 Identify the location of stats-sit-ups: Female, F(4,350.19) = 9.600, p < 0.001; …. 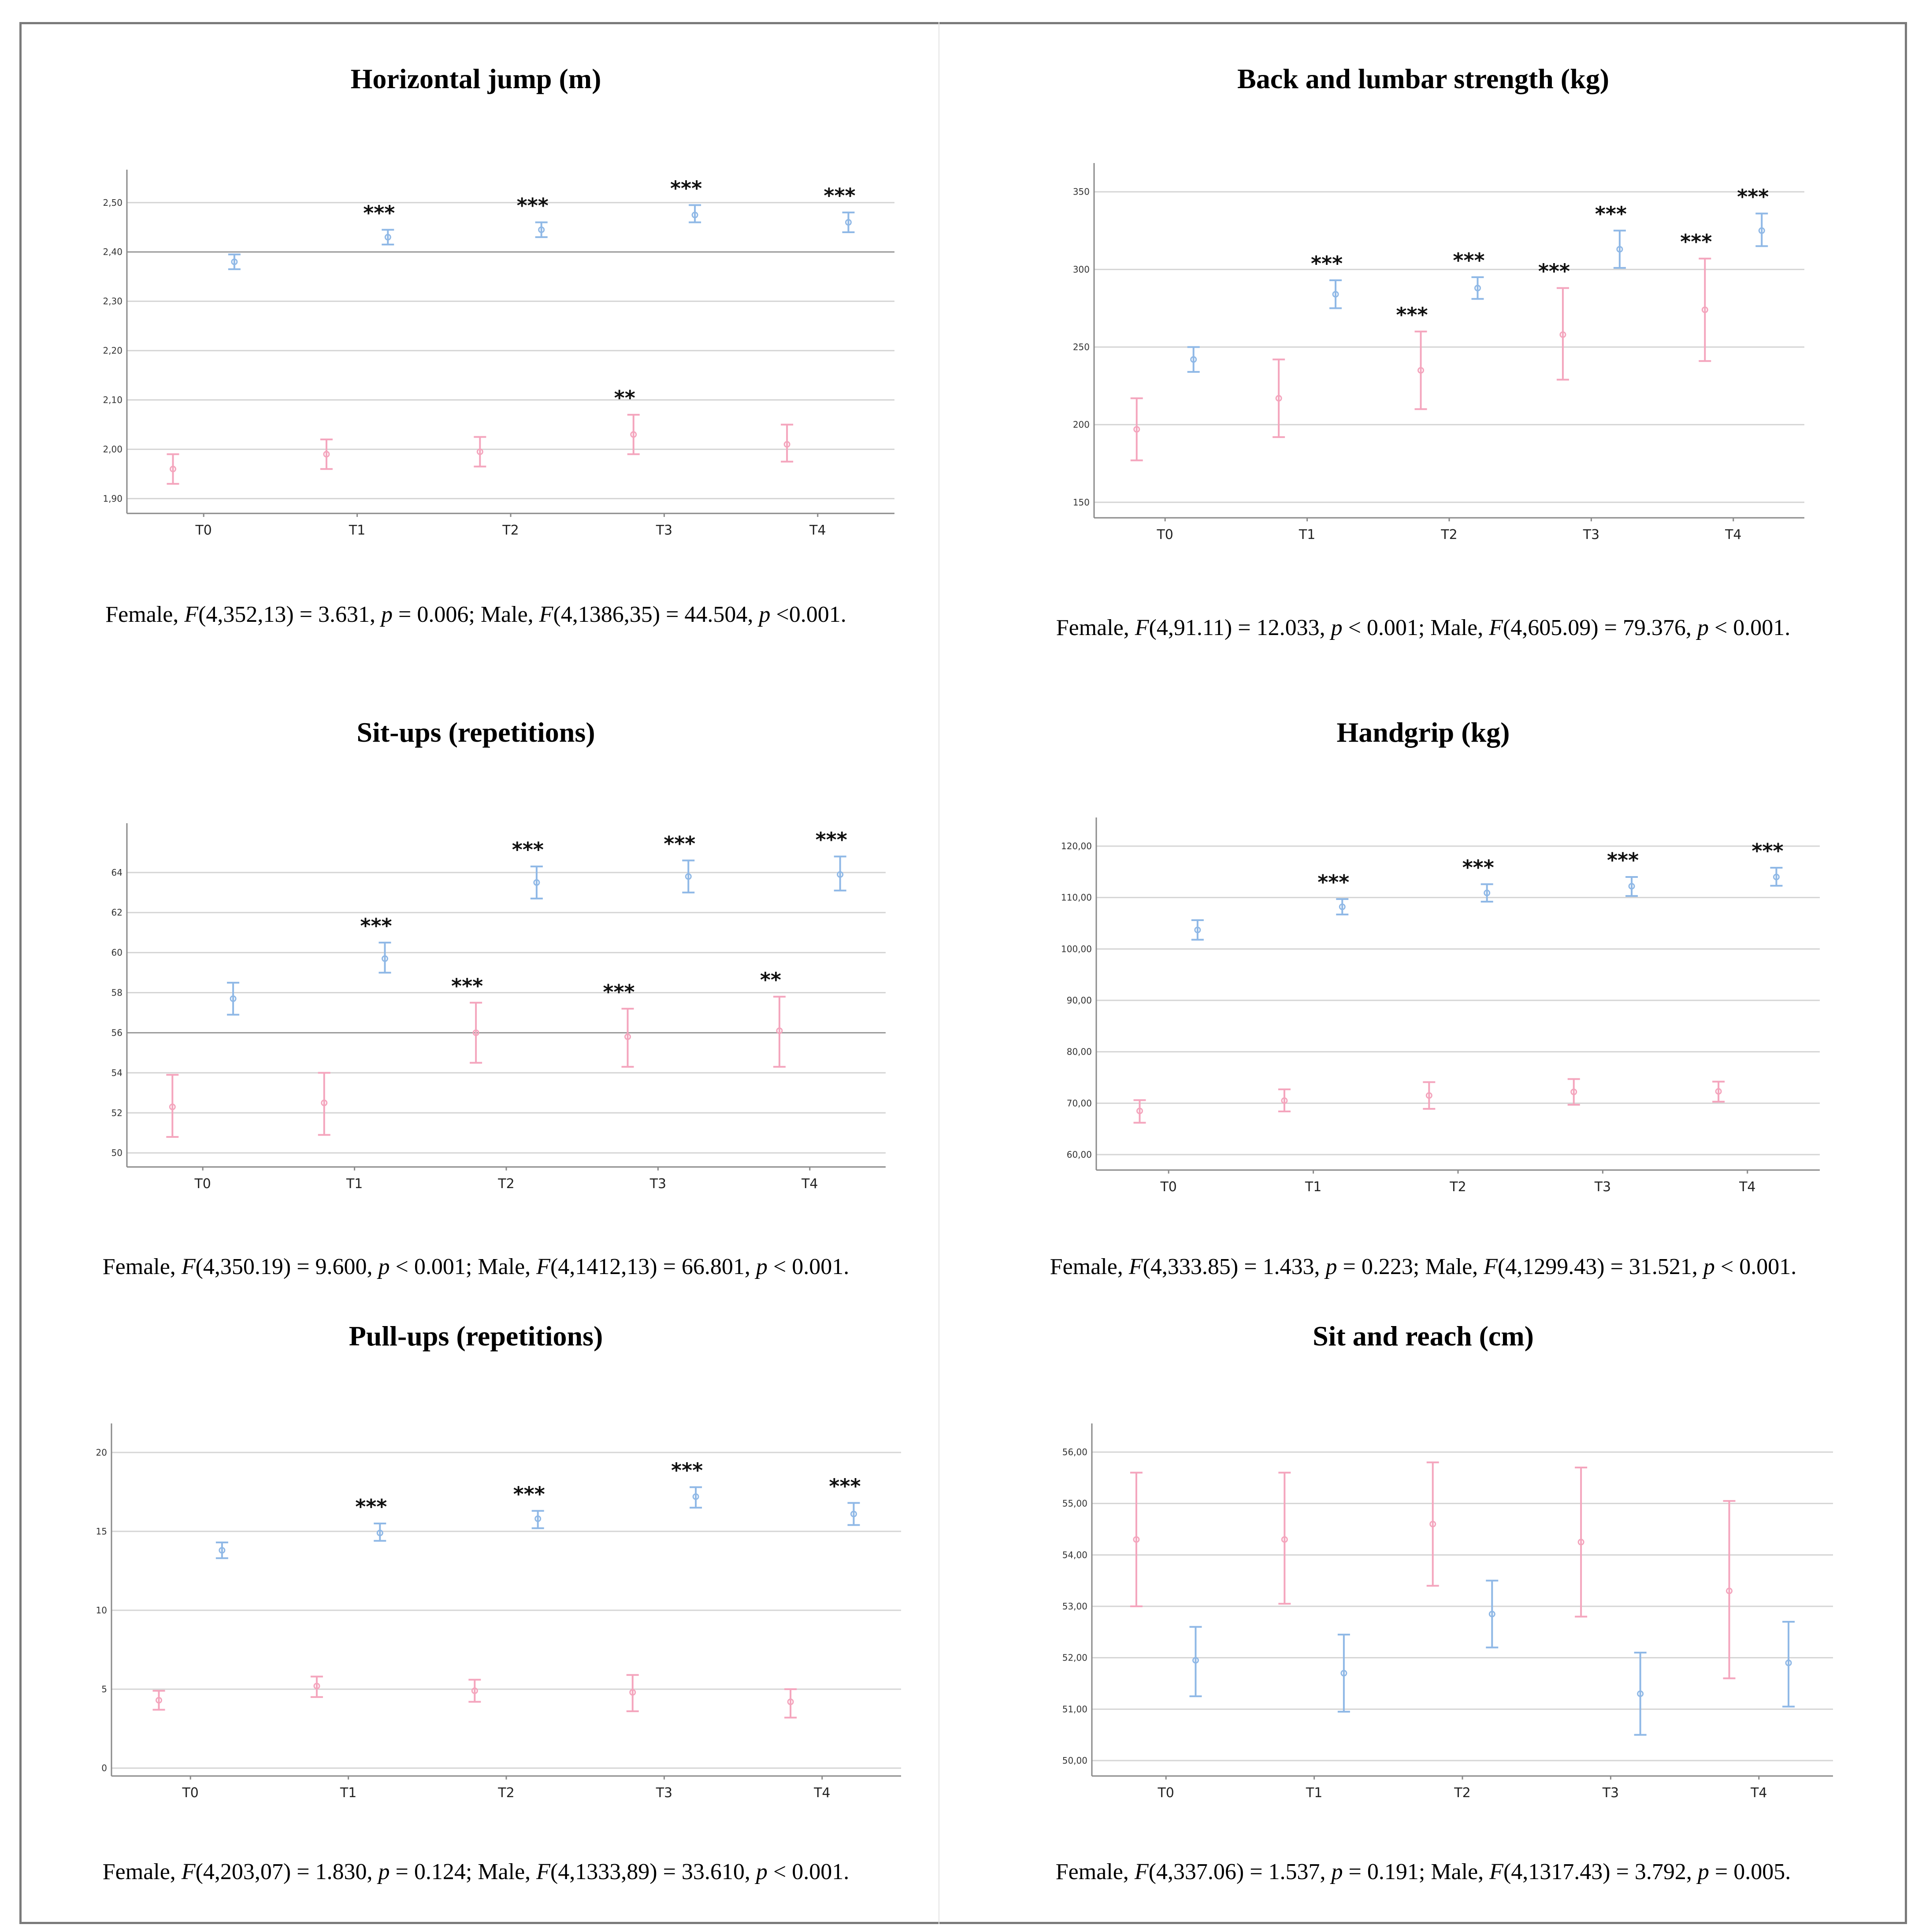
(476, 1266).